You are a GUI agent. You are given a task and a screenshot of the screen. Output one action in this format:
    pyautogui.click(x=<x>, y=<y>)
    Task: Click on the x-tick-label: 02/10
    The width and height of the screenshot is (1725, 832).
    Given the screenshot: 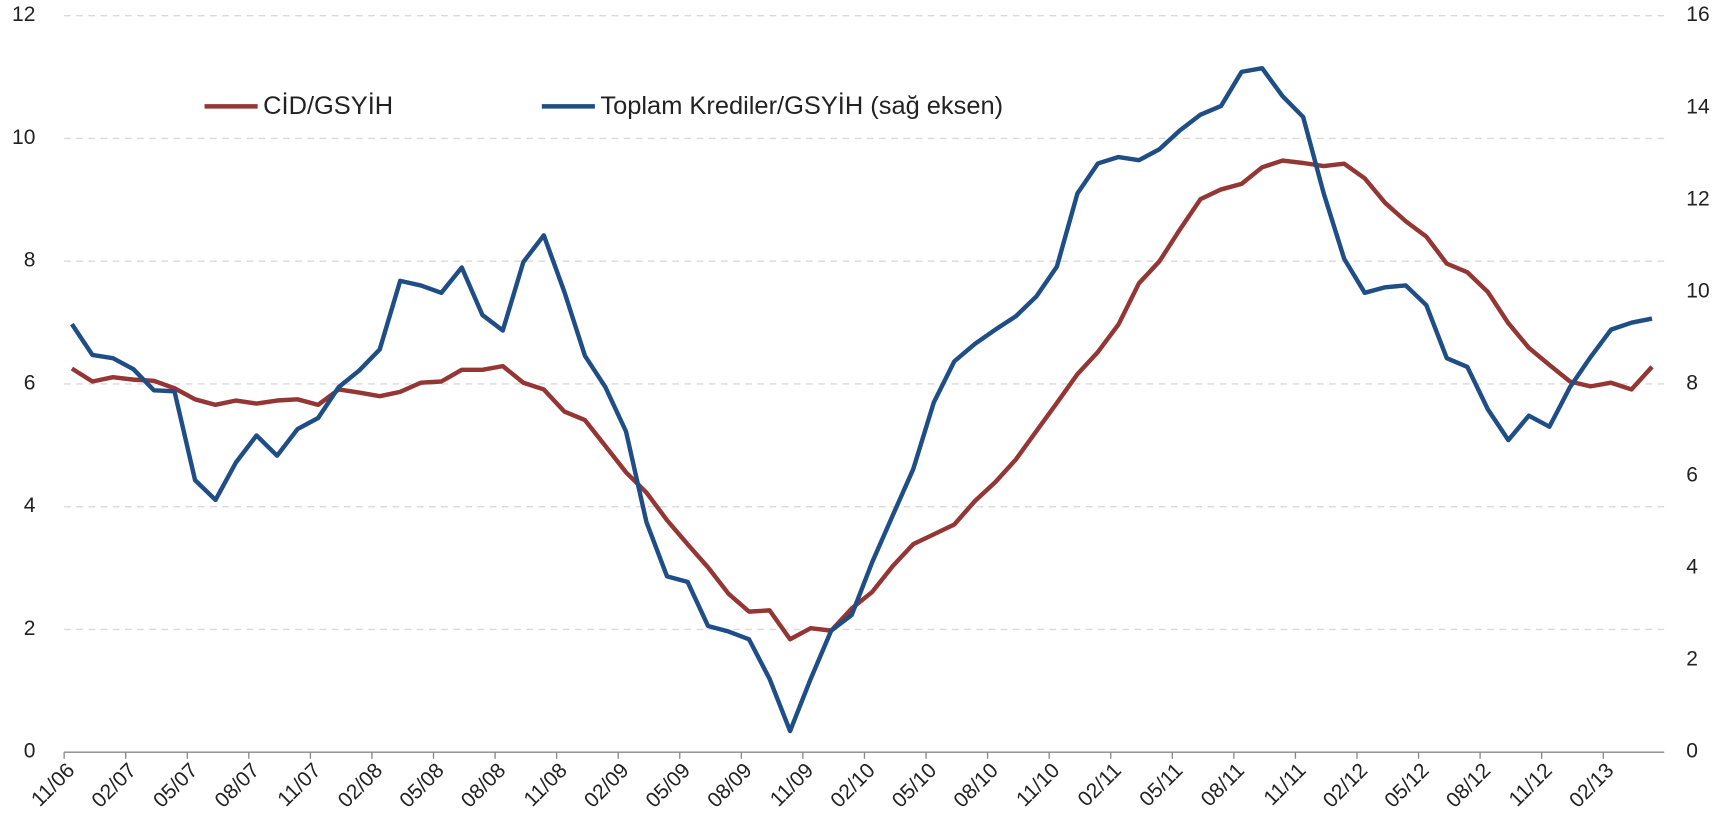 What is the action you would take?
    pyautogui.click(x=852, y=785)
    